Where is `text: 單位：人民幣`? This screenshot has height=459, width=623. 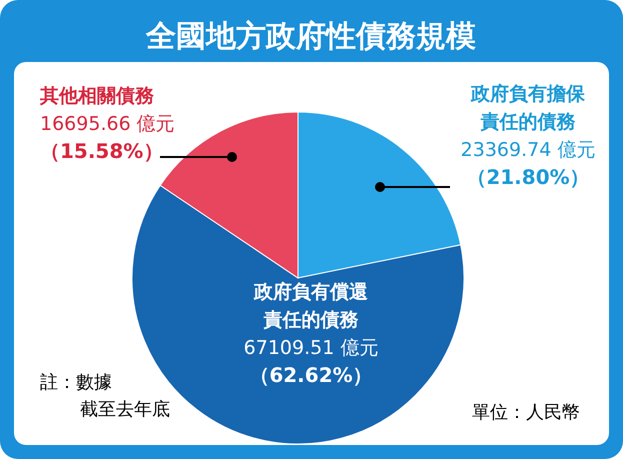
text: 單位：人民幣 is located at coordinates (526, 412).